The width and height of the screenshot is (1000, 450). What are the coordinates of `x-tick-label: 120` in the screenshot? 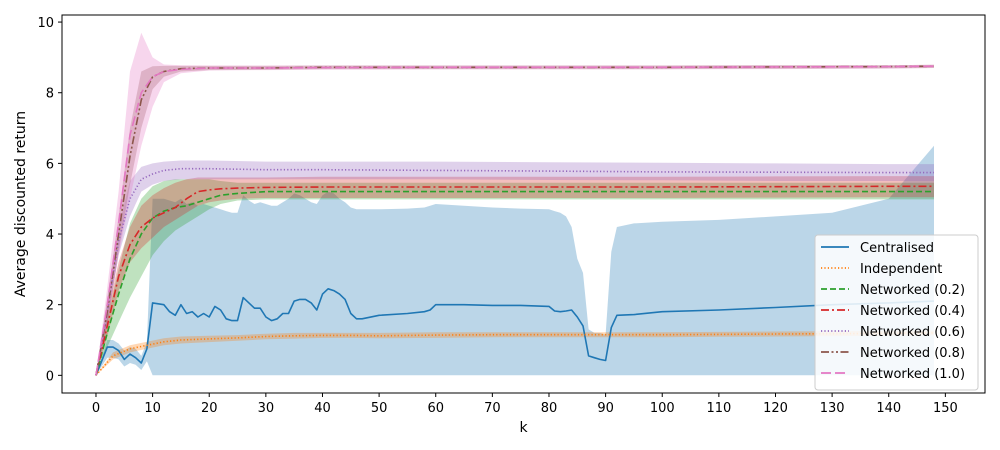 It's located at (775, 408).